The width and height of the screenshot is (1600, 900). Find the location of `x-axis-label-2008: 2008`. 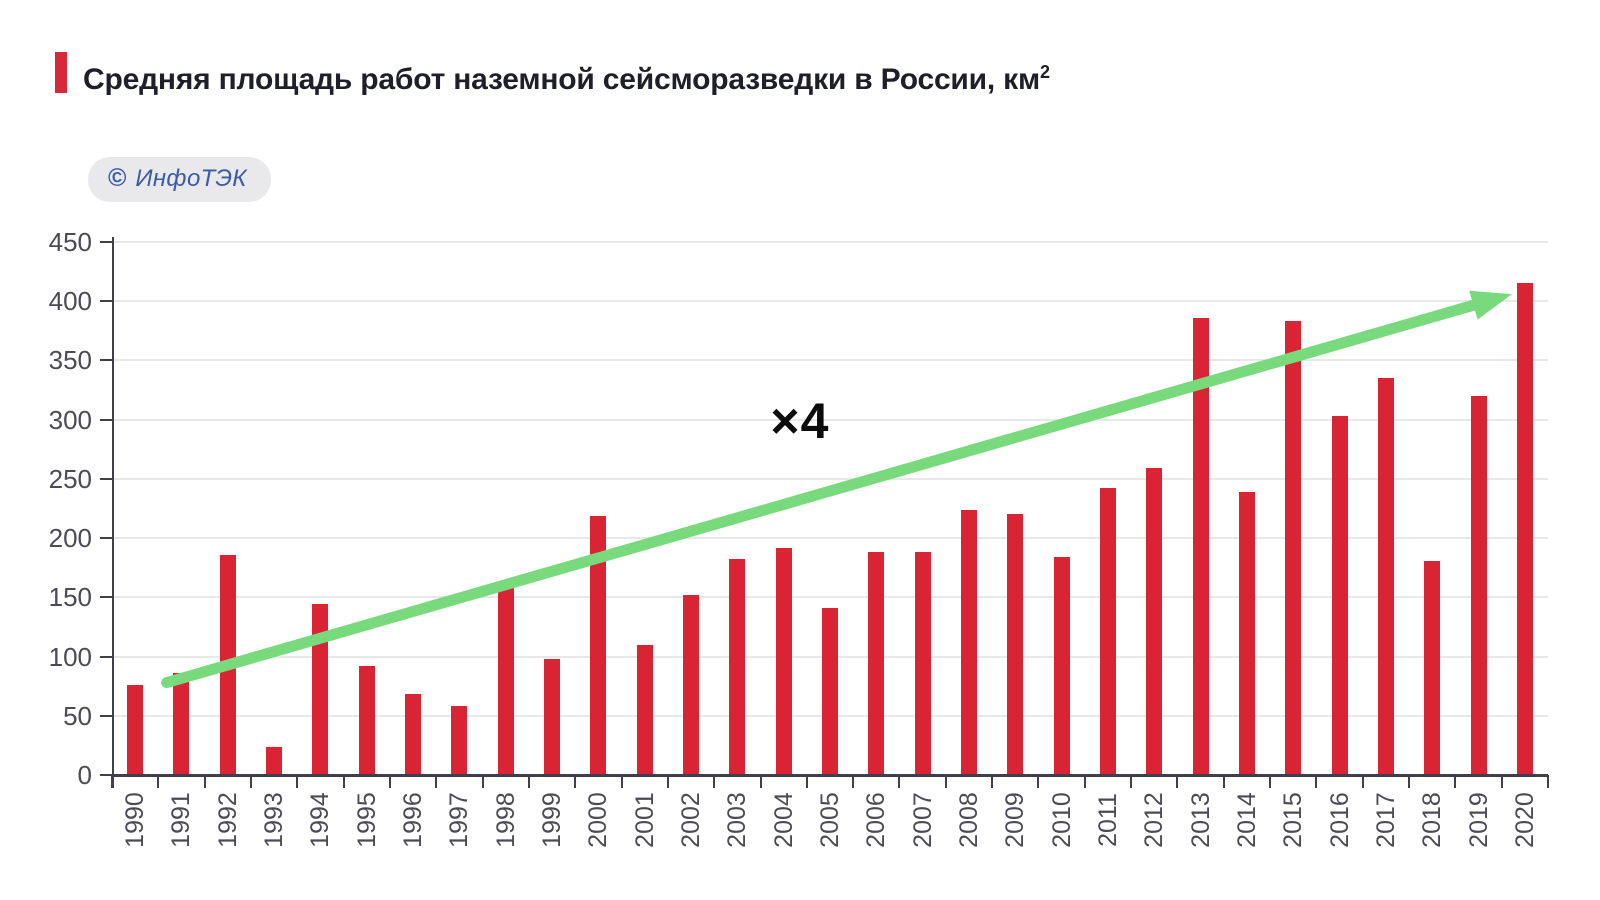

x-axis-label-2008: 2008 is located at coordinates (968, 820).